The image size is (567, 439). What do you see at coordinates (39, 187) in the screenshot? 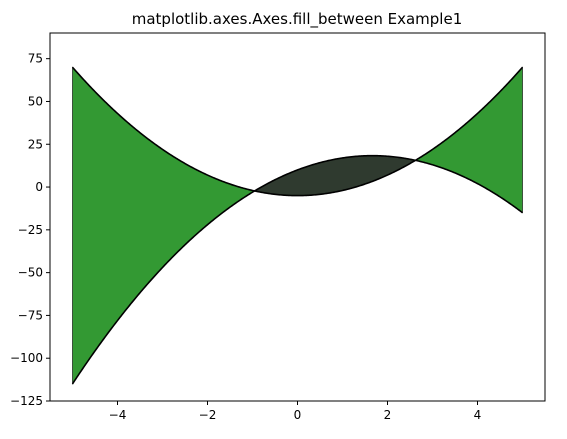
I see `y-tick-label: 0` at bounding box center [39, 187].